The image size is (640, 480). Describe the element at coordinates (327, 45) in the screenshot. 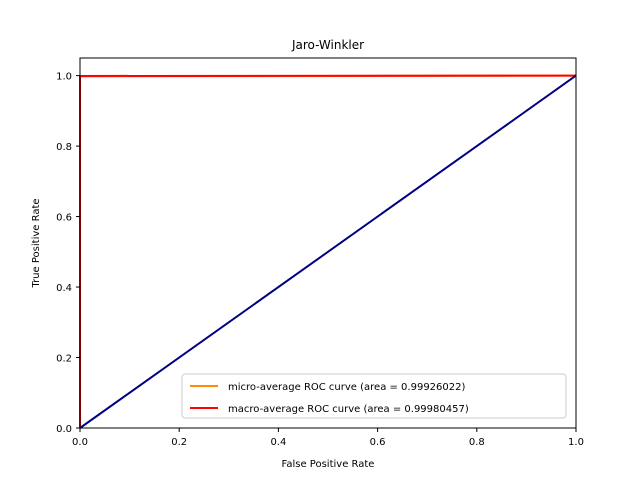

I see `chart-title: Jaro-Winkler` at that location.